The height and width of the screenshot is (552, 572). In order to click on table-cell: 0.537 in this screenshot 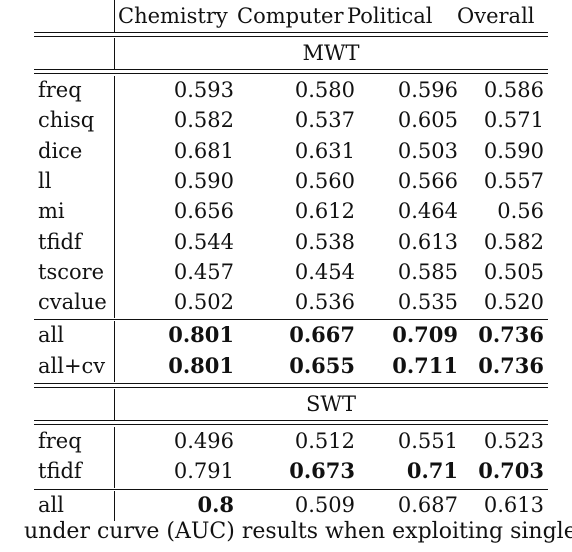, I will do `click(324, 120)`.